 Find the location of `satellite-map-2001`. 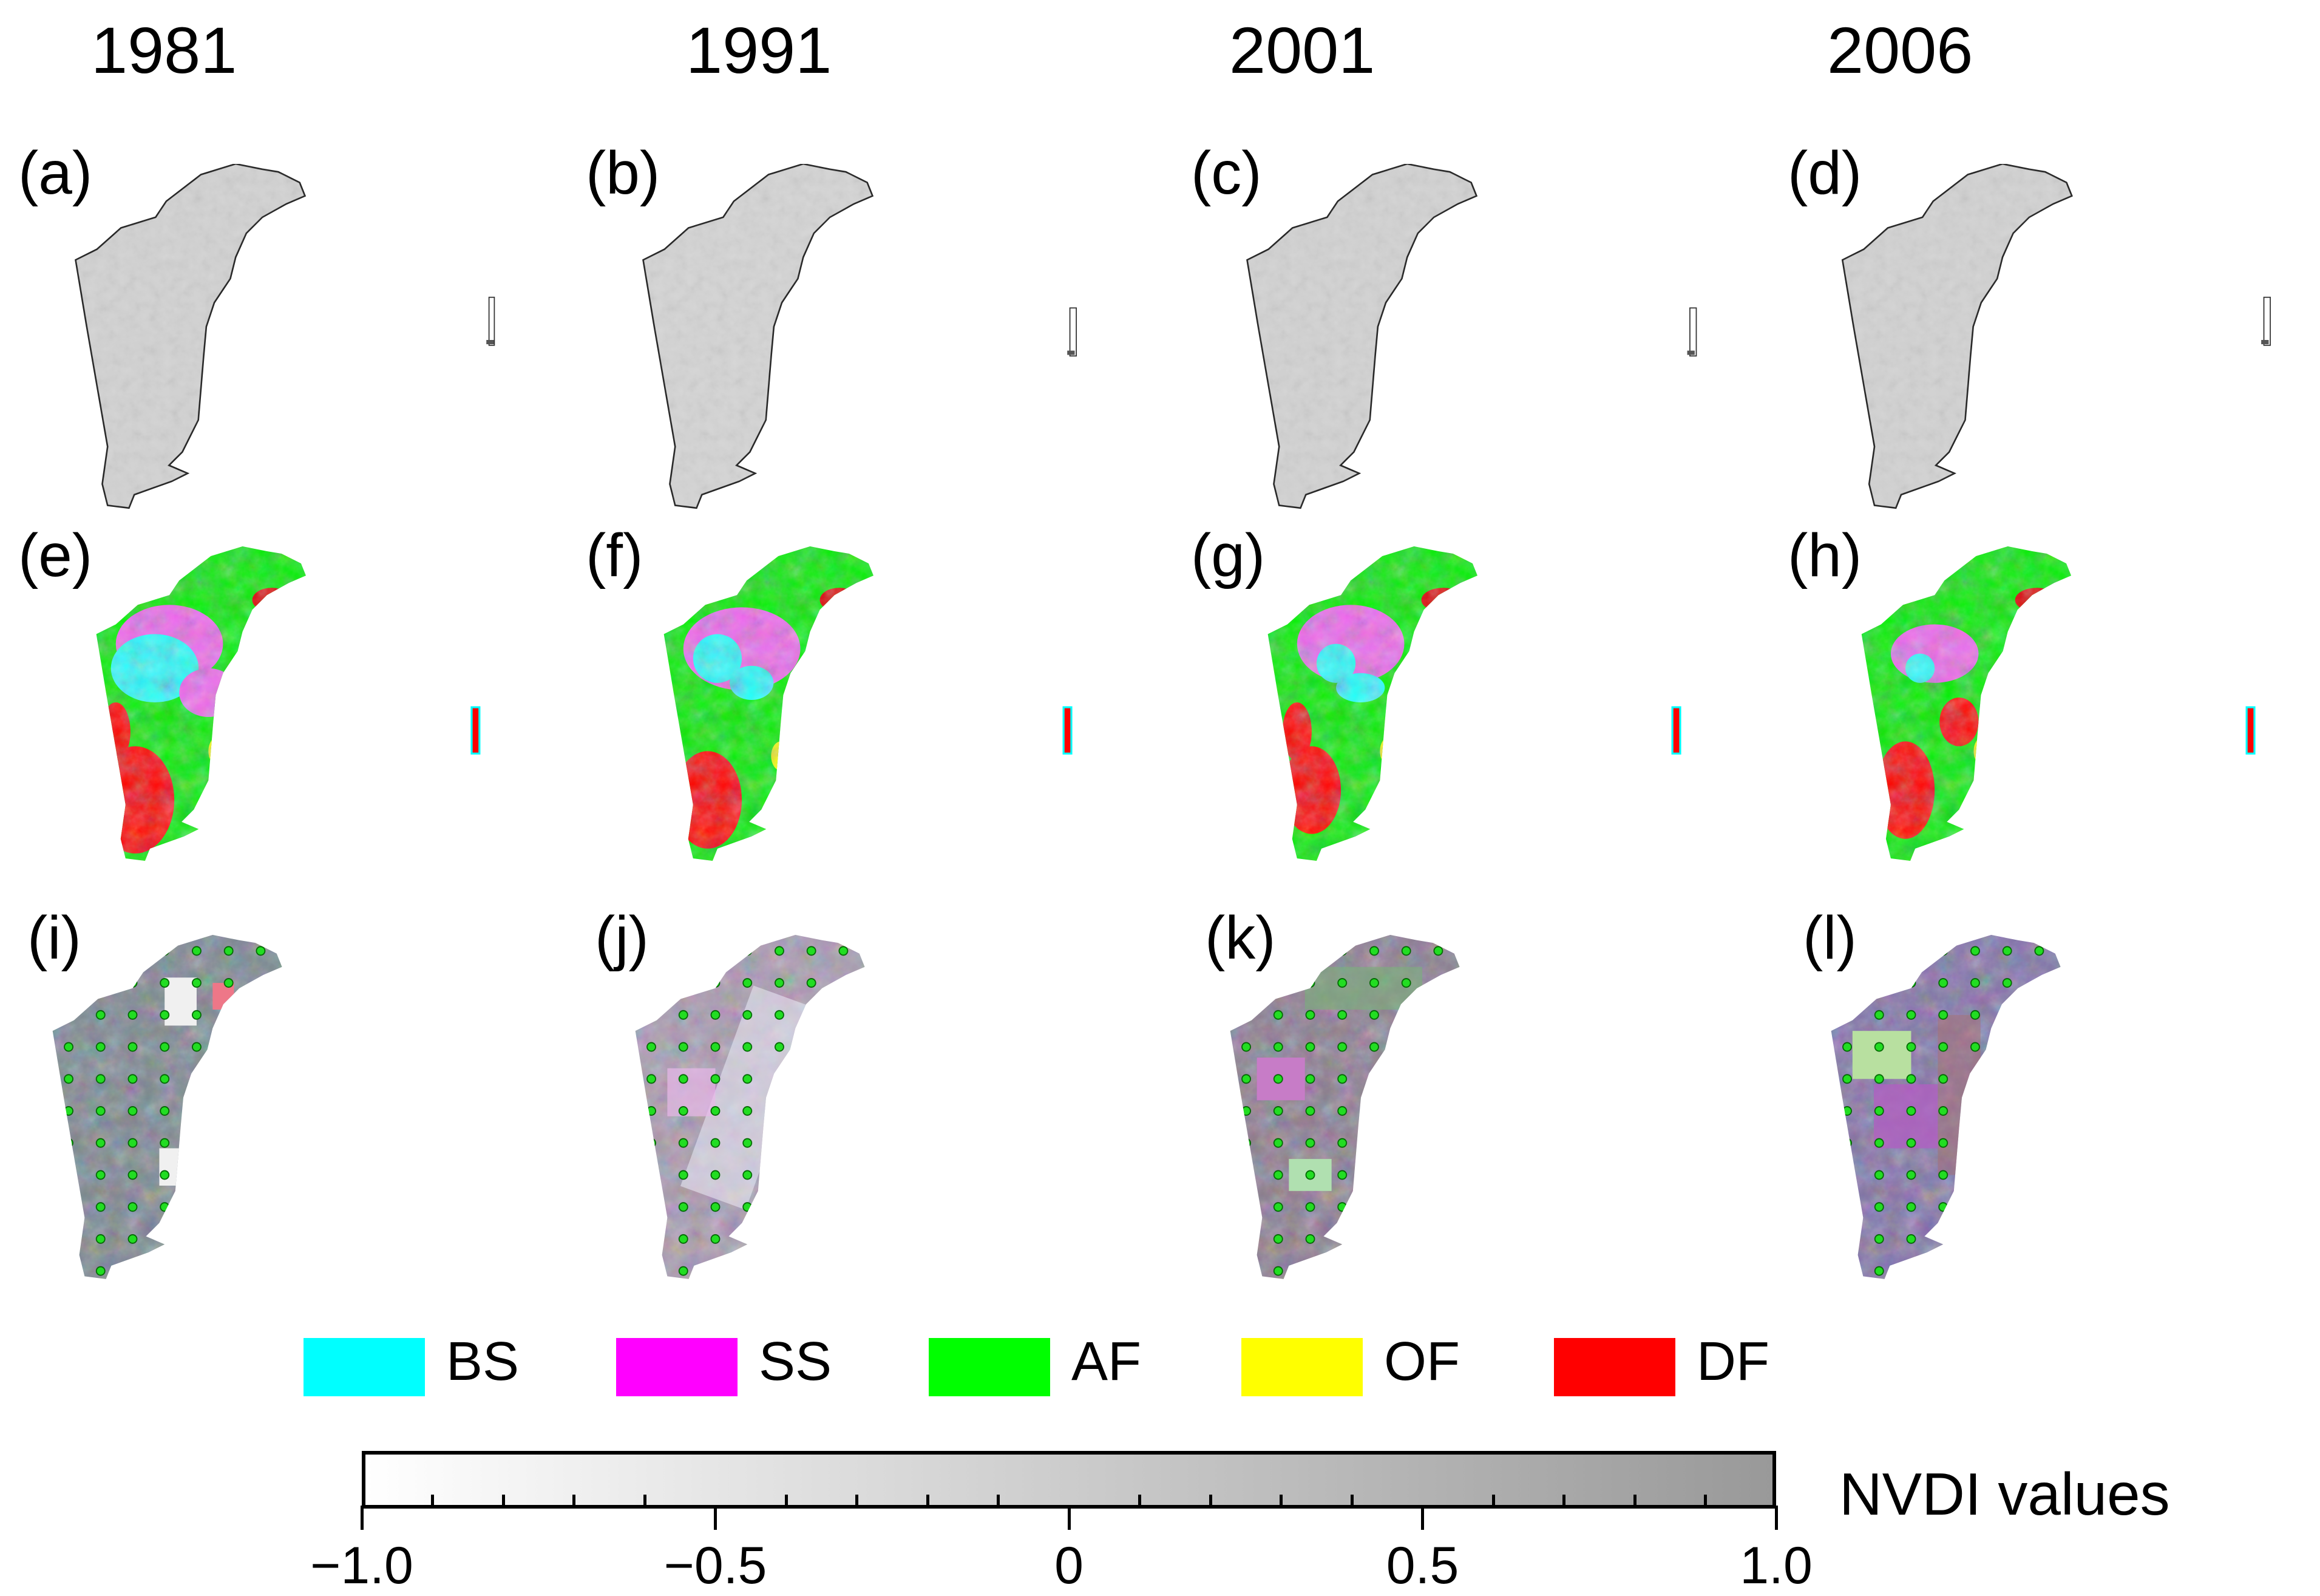

satellite-map-2001 is located at coordinates (1345, 1107).